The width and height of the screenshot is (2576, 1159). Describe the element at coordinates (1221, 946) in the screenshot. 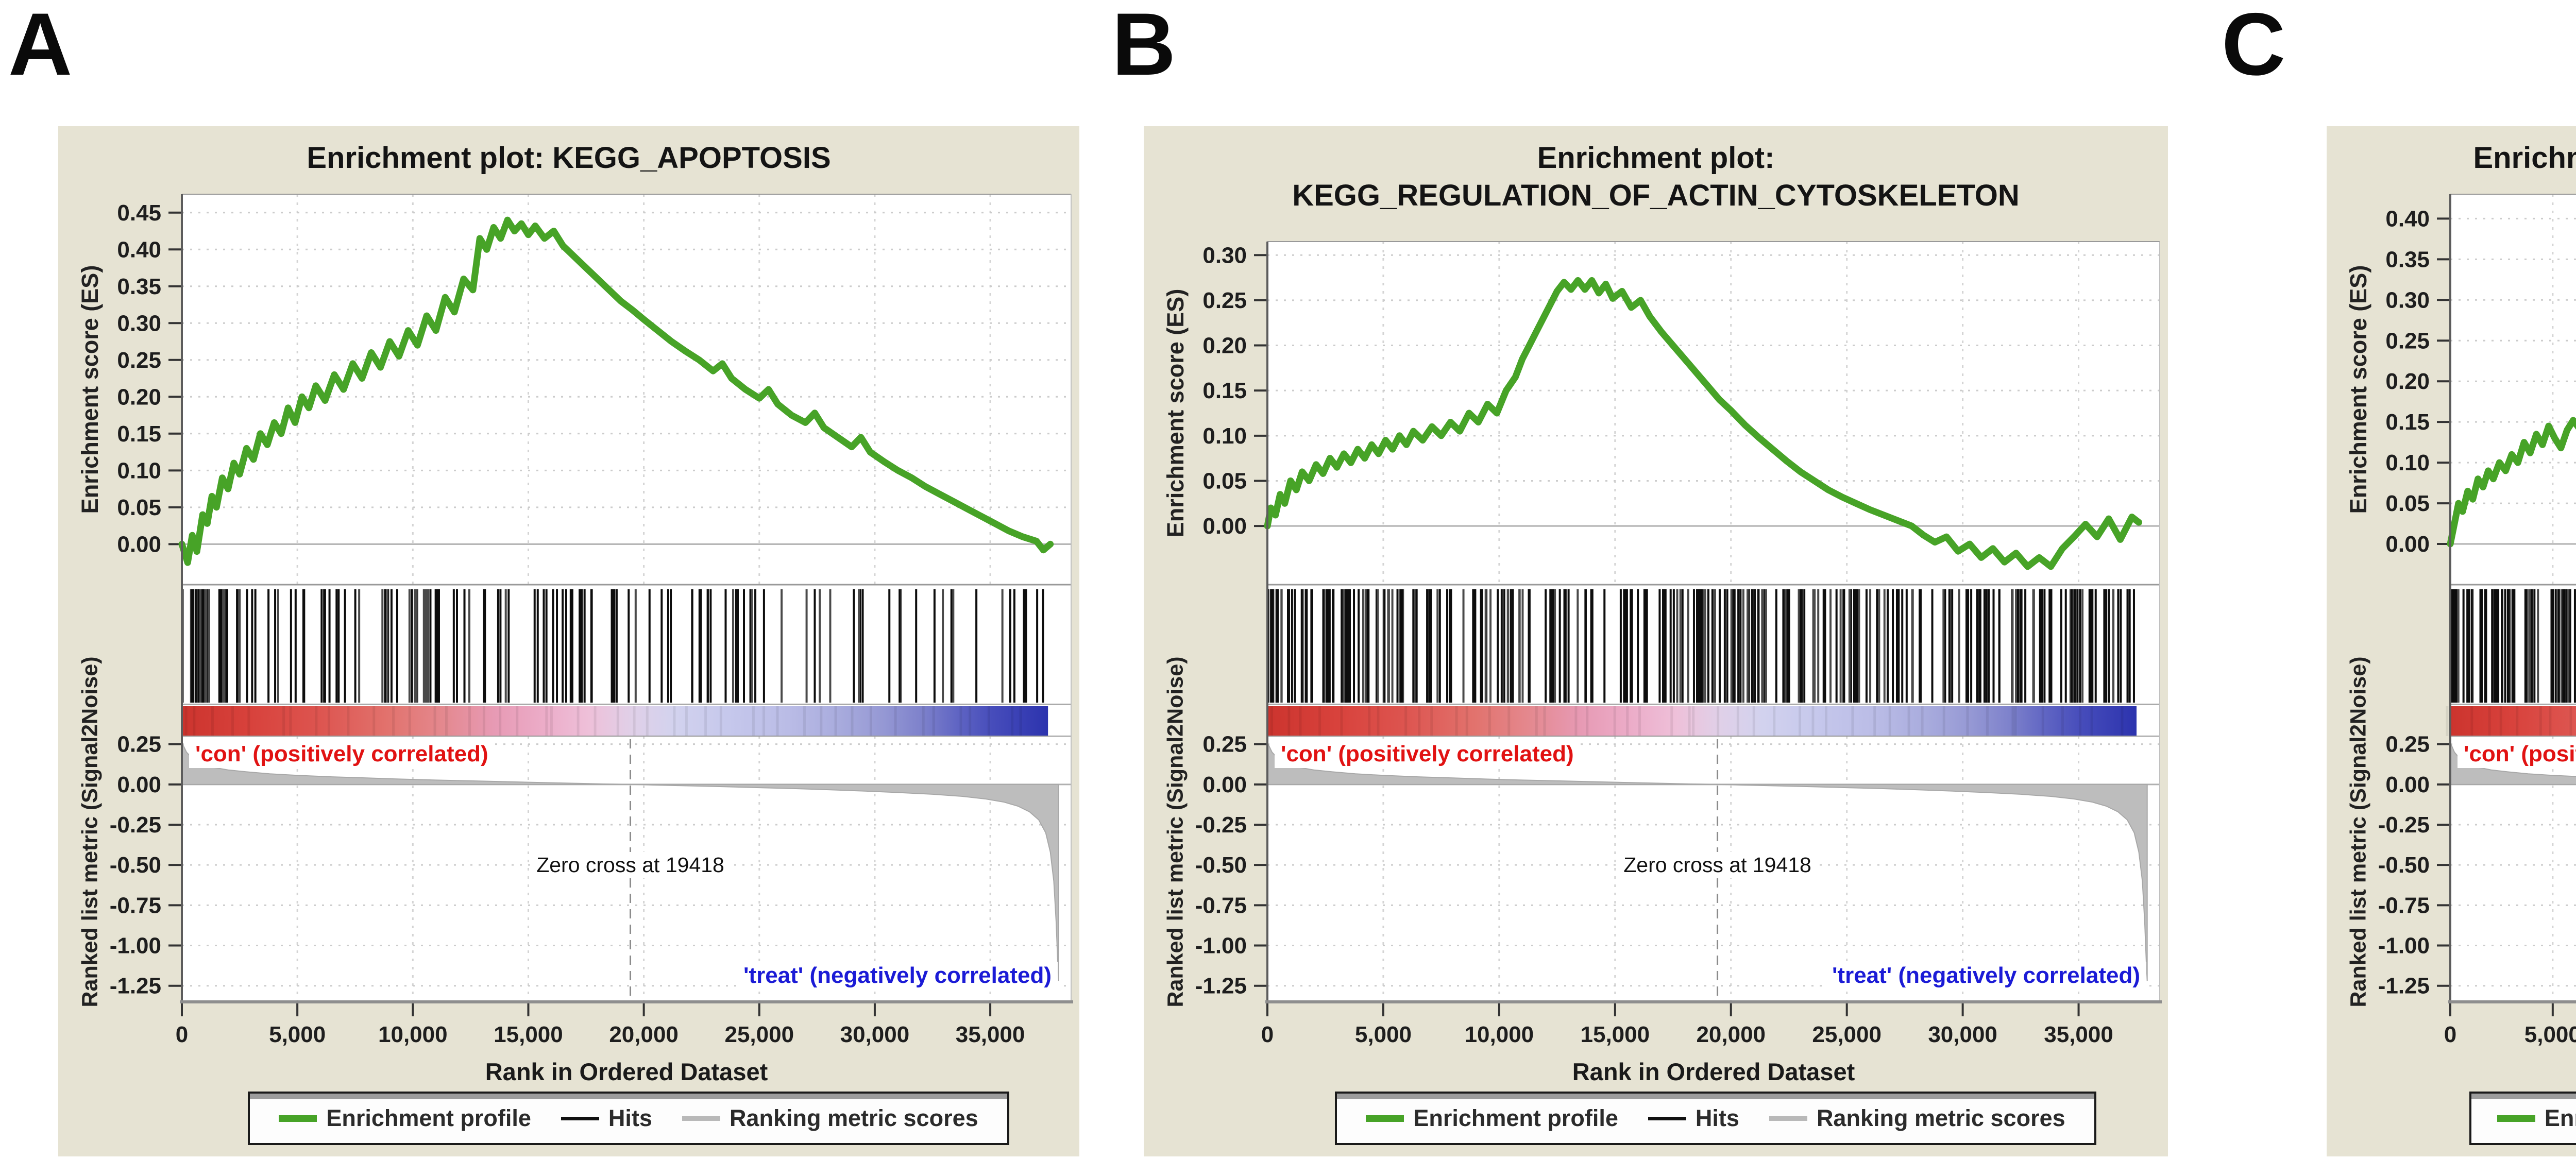

I see `svg-text: -1.00` at that location.